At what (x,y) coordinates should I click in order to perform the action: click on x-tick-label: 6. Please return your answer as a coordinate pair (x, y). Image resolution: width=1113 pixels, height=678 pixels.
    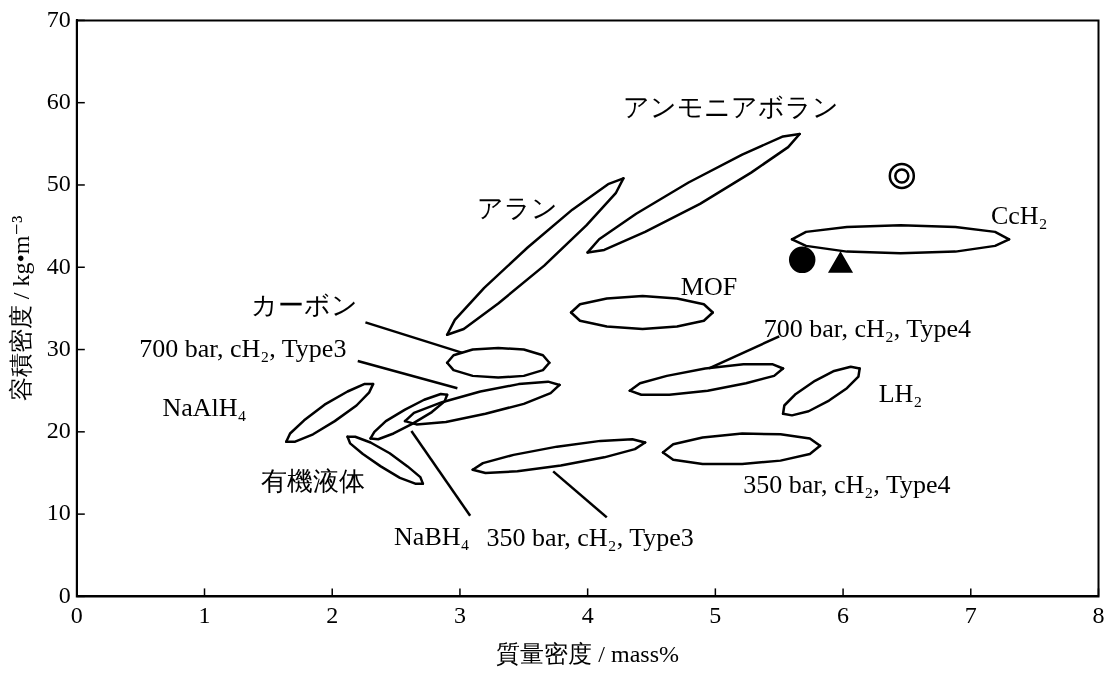
    Looking at the image, I should click on (843, 615).